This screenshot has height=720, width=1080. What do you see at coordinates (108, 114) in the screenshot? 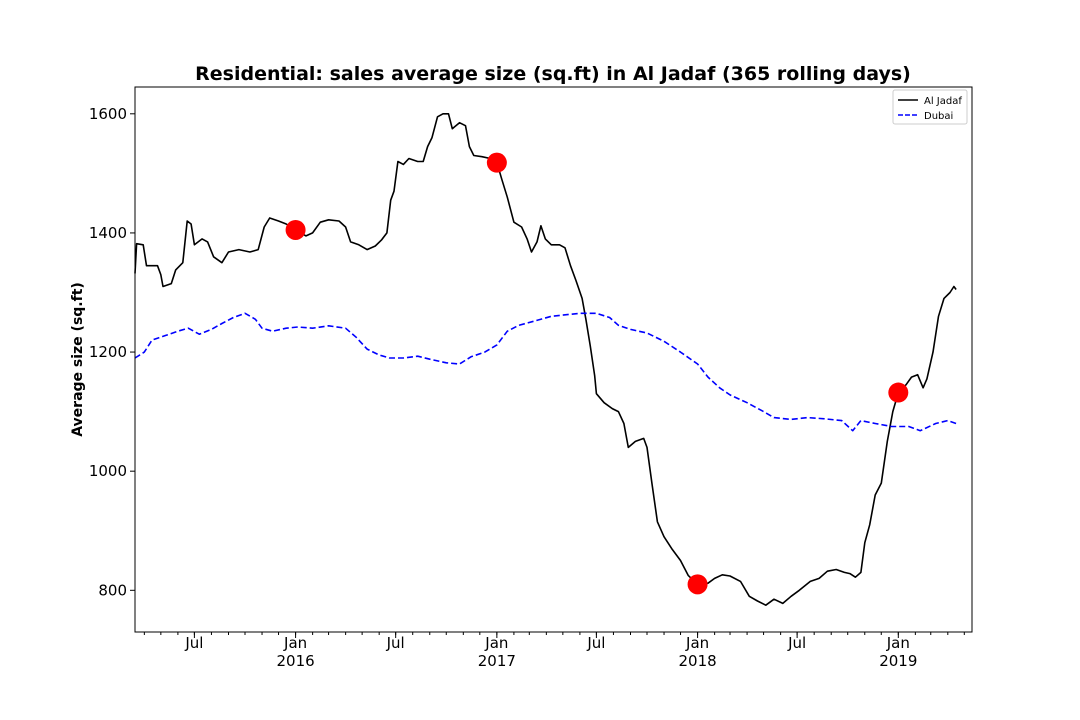
I see `y-tick-label: 1600` at bounding box center [108, 114].